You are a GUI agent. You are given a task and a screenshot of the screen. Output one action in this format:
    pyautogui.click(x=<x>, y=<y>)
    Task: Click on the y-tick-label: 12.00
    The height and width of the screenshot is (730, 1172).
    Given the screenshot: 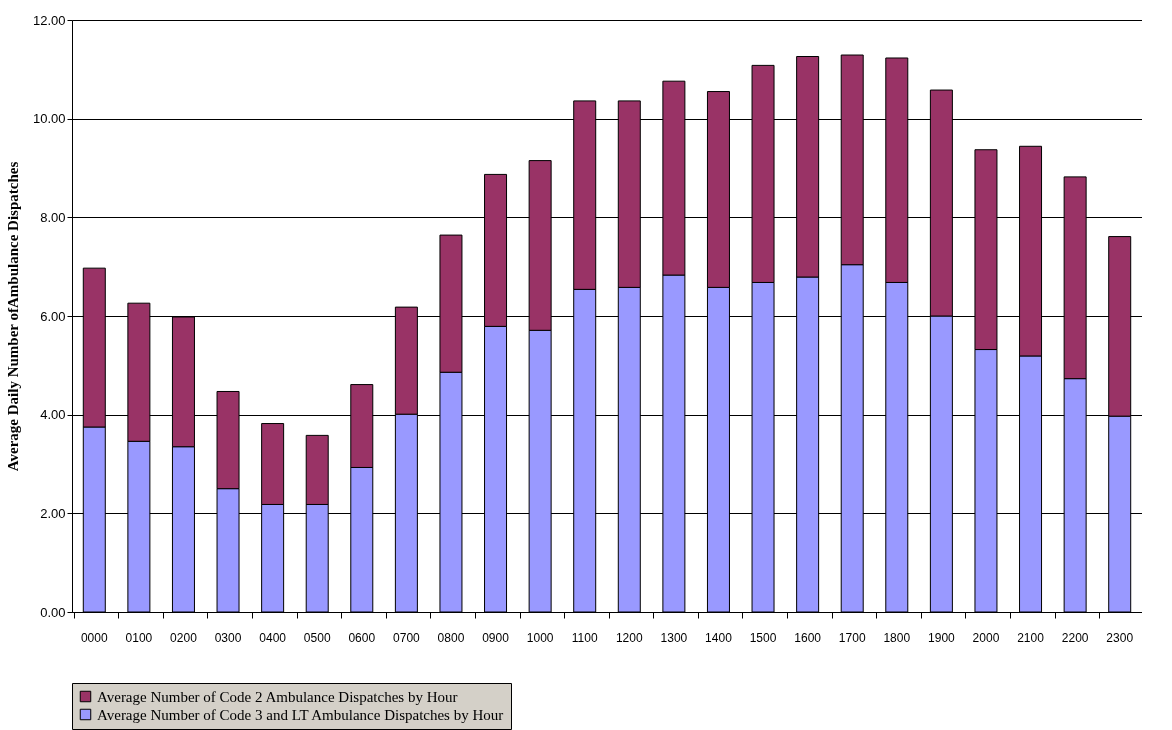 What is the action you would take?
    pyautogui.click(x=49, y=20)
    